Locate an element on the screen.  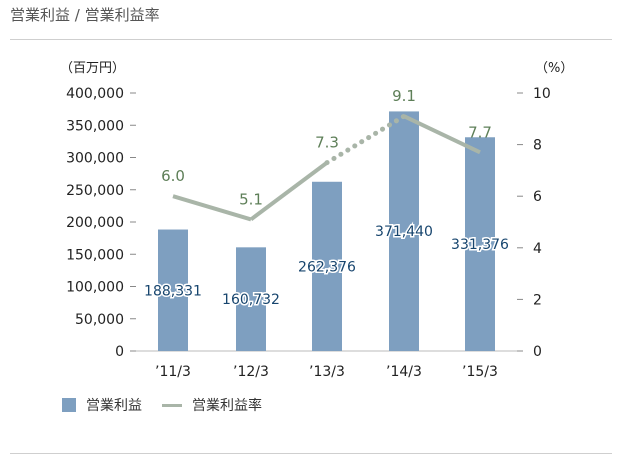
x-tick-label: ’15/3 is located at coordinates (480, 372).